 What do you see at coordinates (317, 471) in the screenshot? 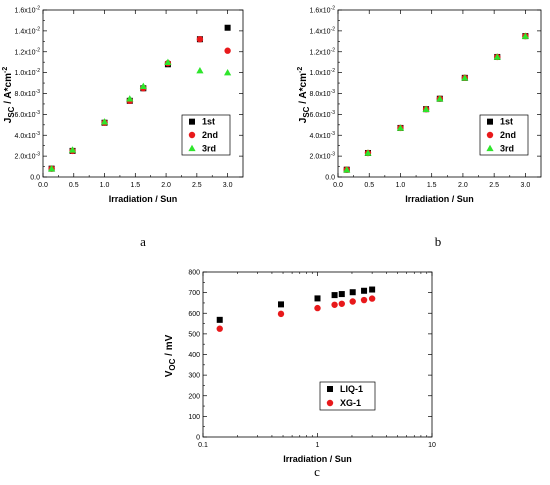
I see `panel-label: c` at bounding box center [317, 471].